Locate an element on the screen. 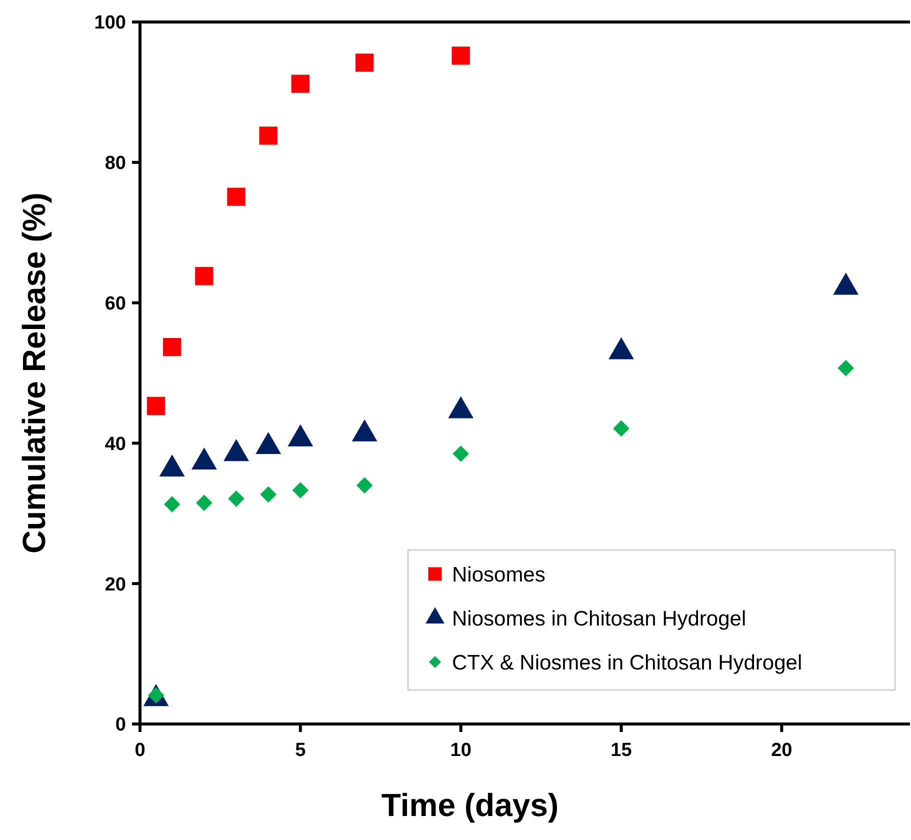  y-tick-label: 60 is located at coordinates (115, 303).